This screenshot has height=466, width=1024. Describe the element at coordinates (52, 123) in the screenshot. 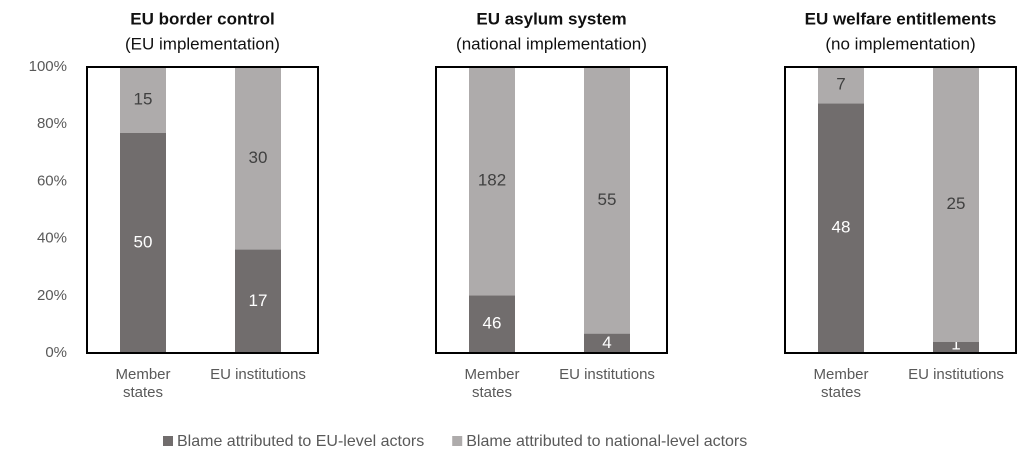

I see `y-tick-label: 80%` at that location.